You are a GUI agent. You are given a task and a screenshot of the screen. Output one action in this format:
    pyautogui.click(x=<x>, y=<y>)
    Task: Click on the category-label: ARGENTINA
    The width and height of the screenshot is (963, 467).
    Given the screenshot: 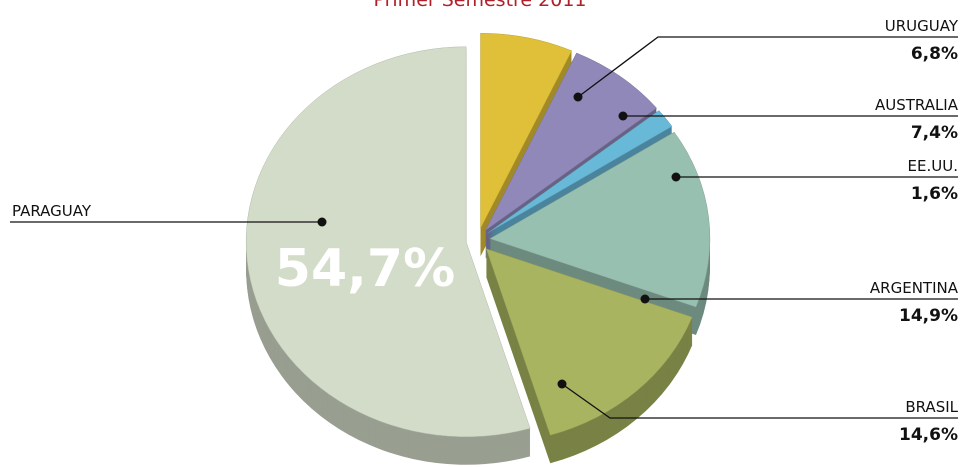 What is the action you would take?
    pyautogui.click(x=914, y=288)
    